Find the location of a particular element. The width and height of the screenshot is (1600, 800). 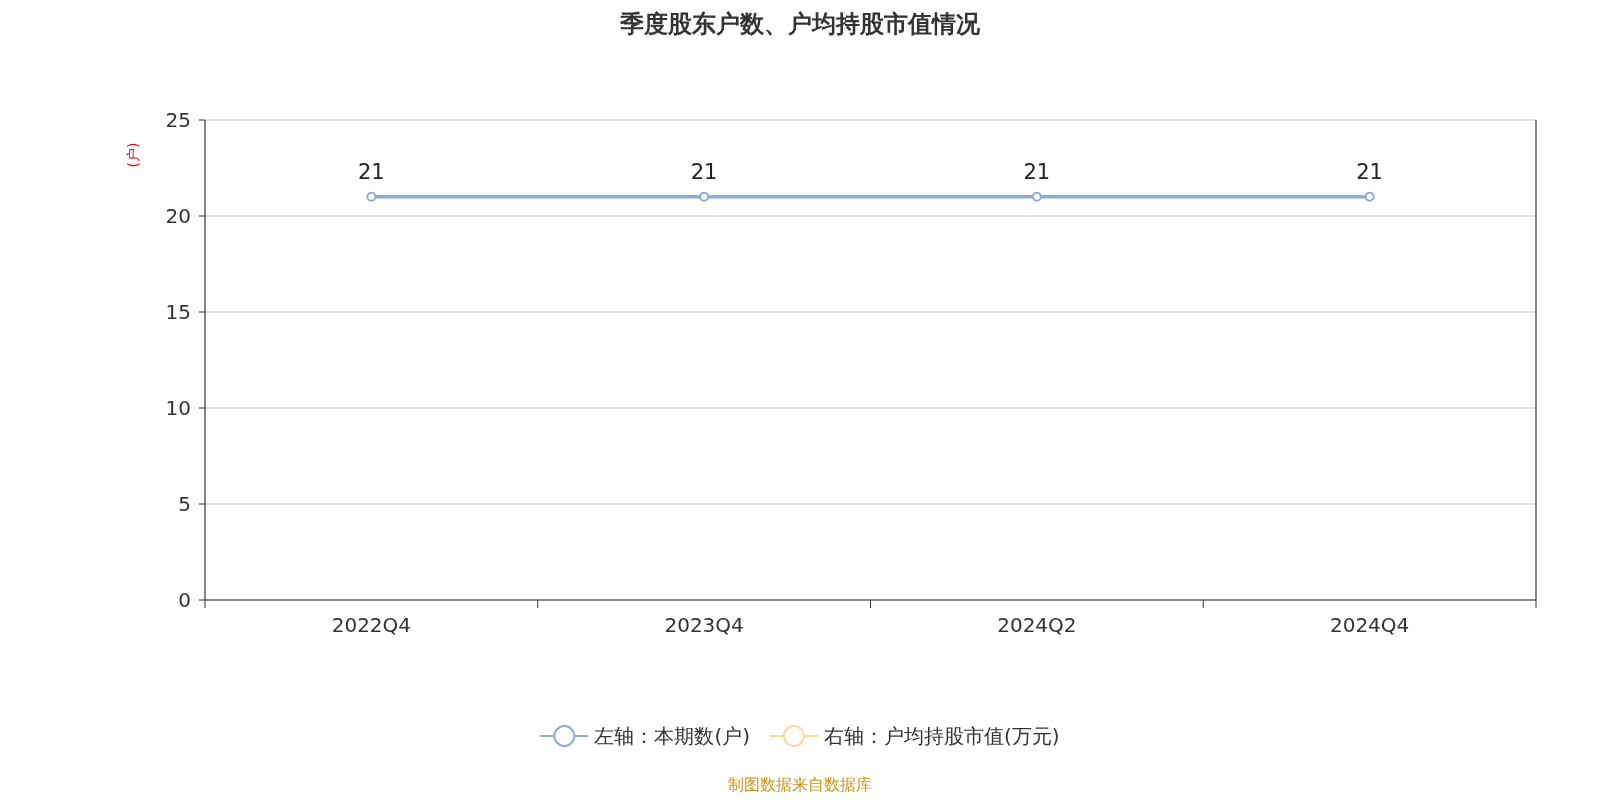

legend-label: 右轴：户均持股市值(万元) is located at coordinates (942, 736).